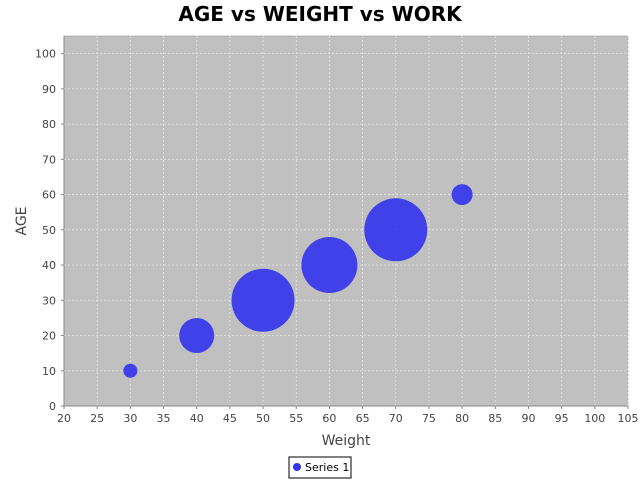 The height and width of the screenshot is (480, 640). What do you see at coordinates (49, 124) in the screenshot?
I see `y-tick-label: 80` at bounding box center [49, 124].